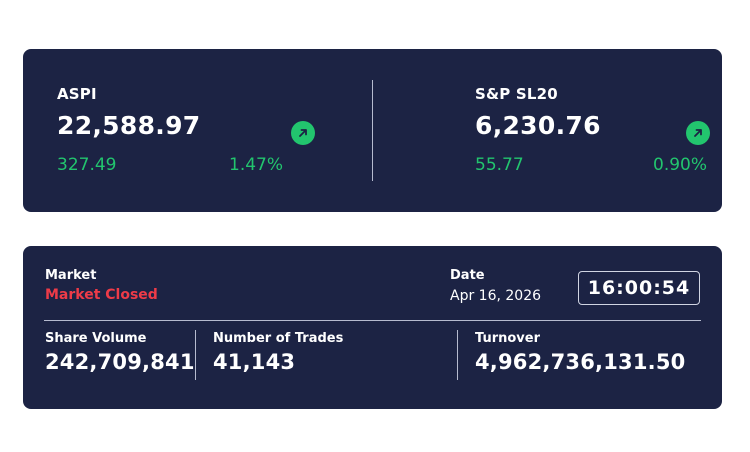 The image size is (750, 452). I want to click on index-percent: 1.47%, so click(256, 165).